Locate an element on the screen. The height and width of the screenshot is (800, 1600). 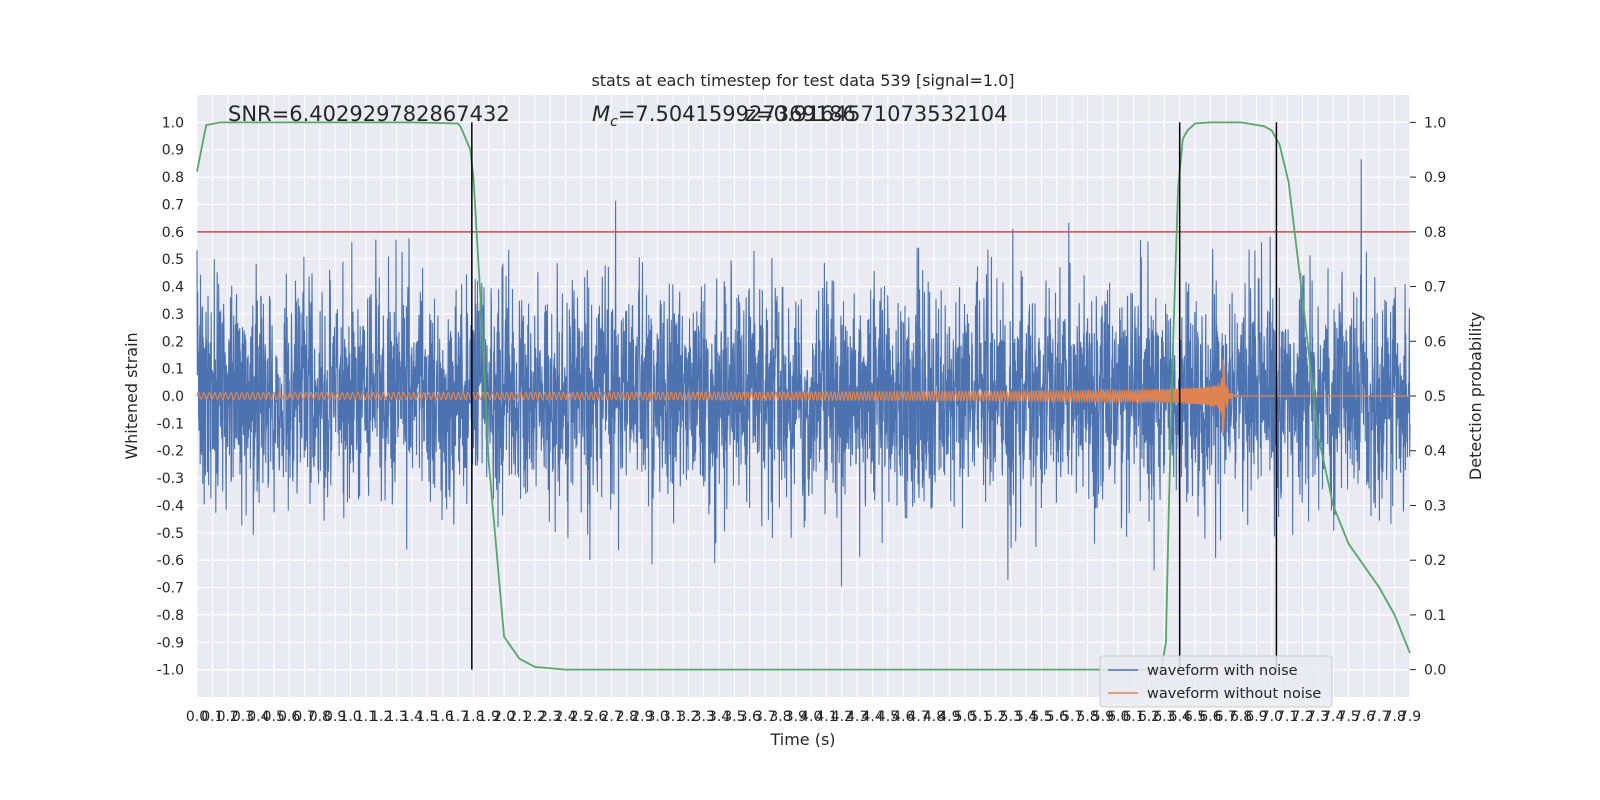
x-tick-label: 7.1 is located at coordinates (1287, 717).